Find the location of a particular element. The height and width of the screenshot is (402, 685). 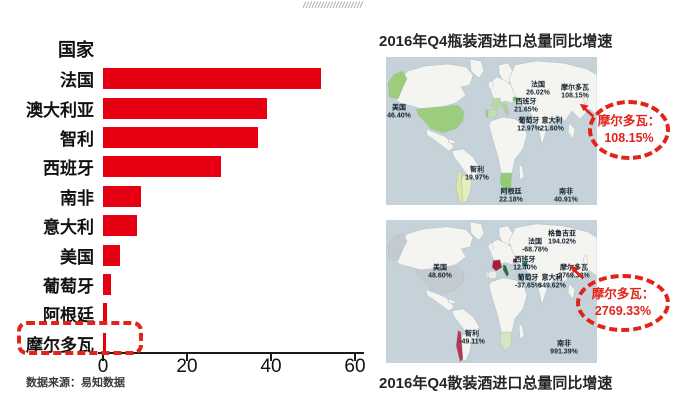

bar-row: 摩尔多瓦 is located at coordinates (187, 343).